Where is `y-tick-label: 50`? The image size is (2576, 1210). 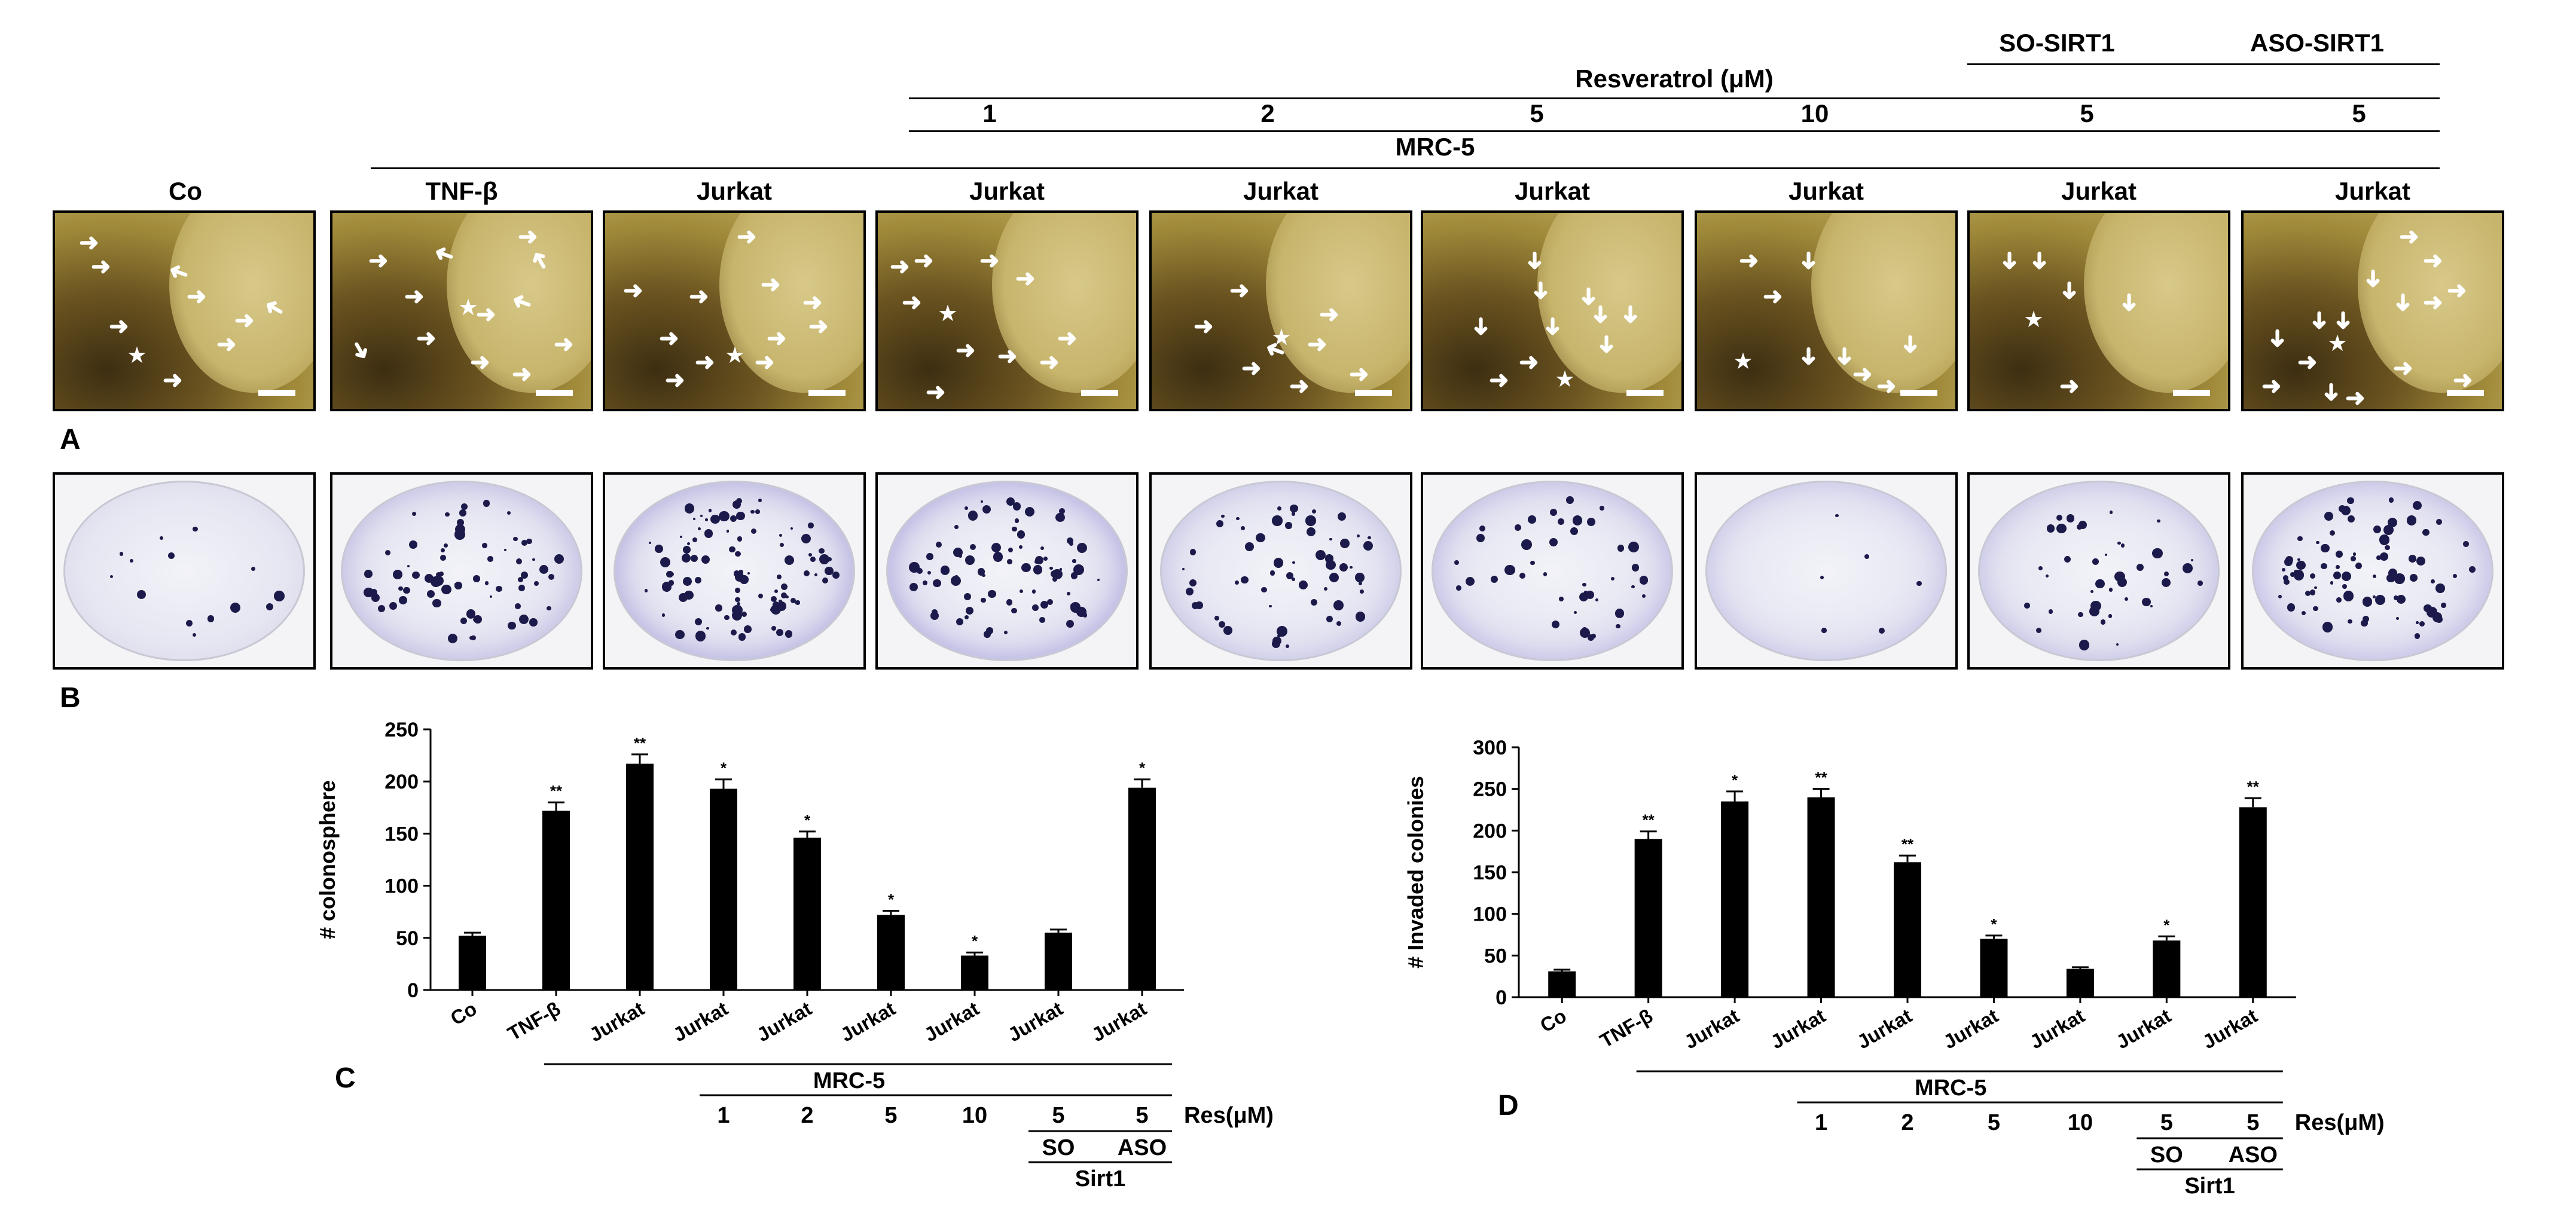
y-tick-label: 50 is located at coordinates (1495, 956).